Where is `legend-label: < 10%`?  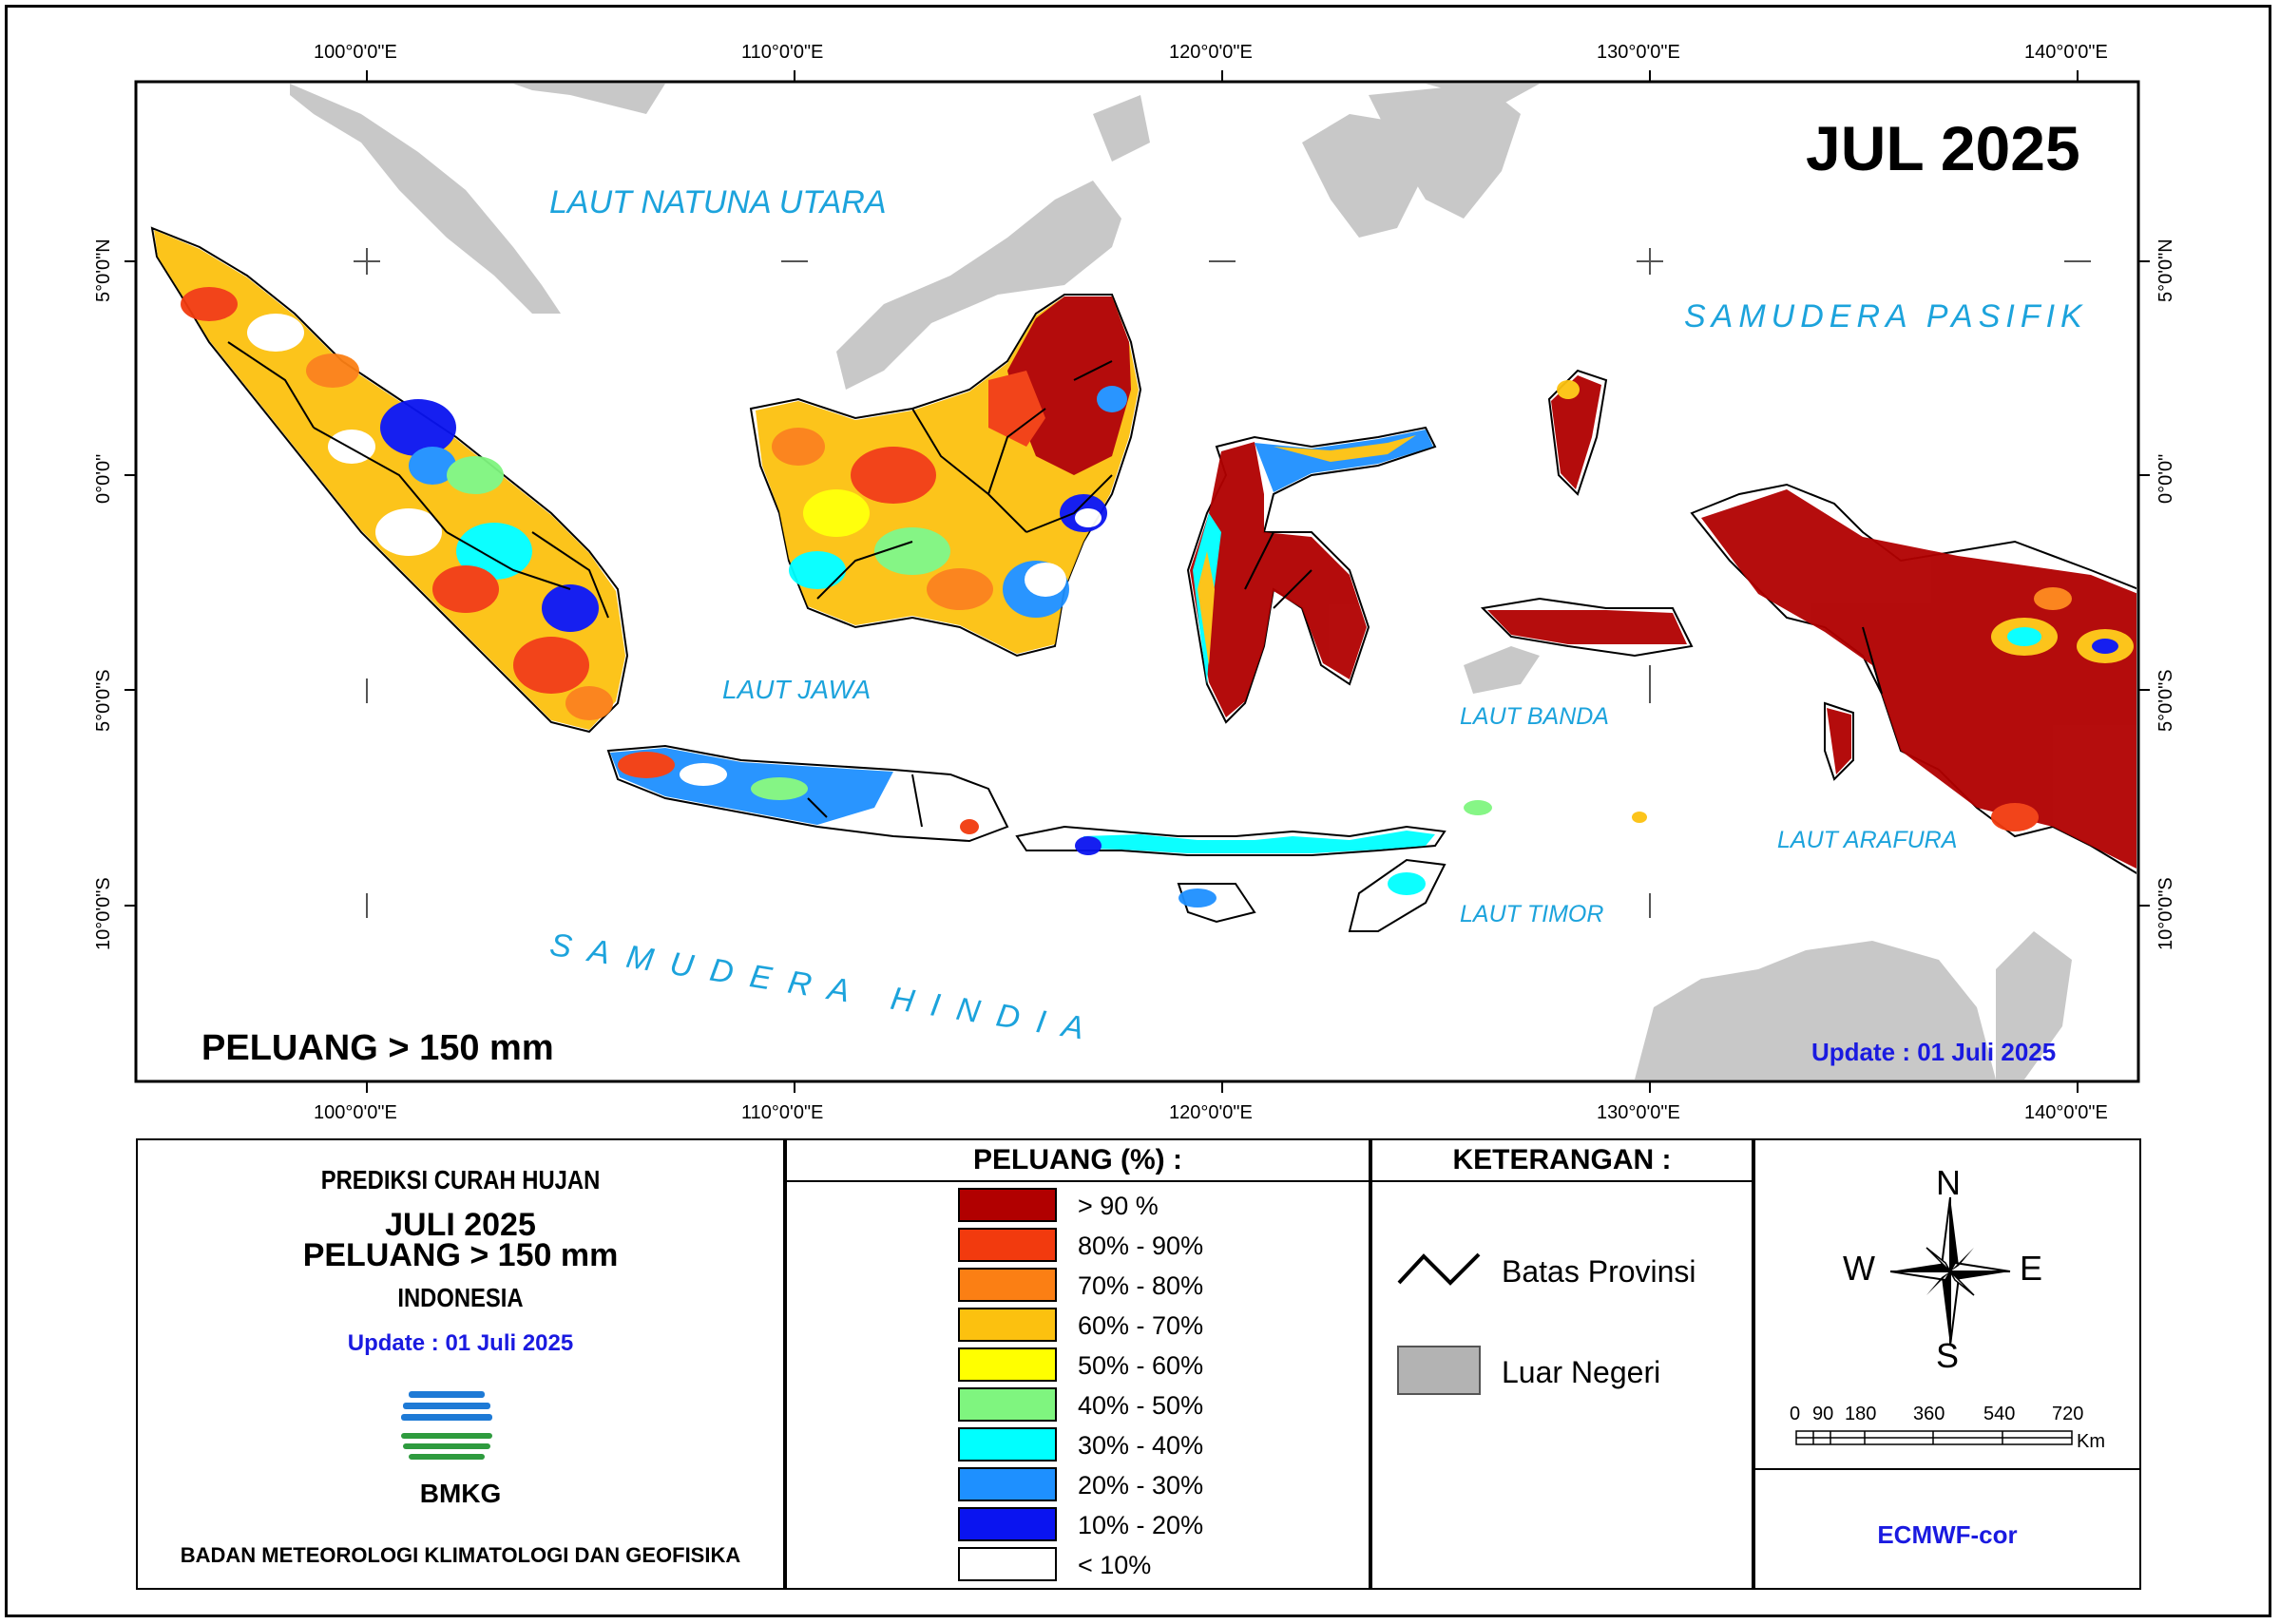
legend-label: < 10% is located at coordinates (1115, 1565).